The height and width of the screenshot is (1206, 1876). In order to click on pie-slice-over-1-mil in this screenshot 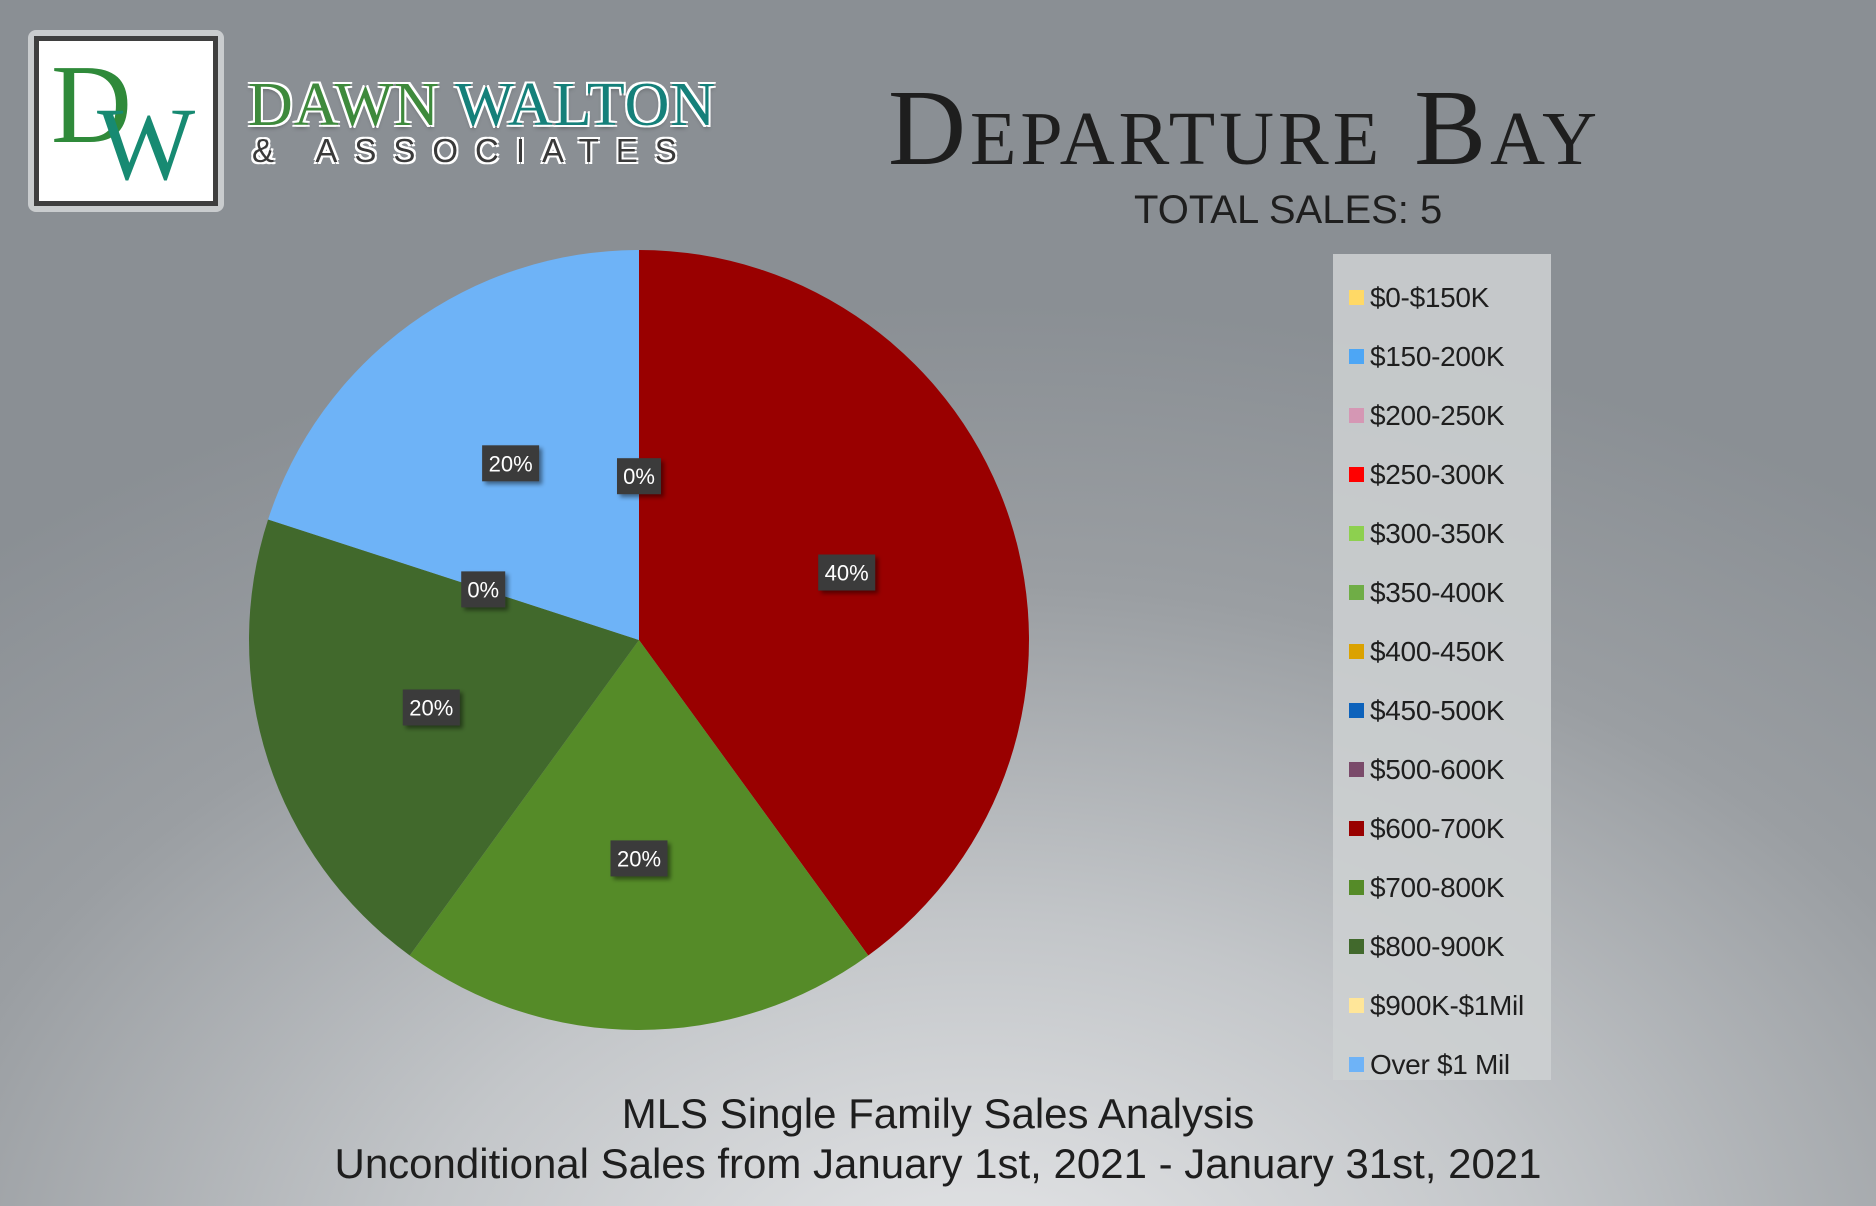, I will do `click(453, 445)`.